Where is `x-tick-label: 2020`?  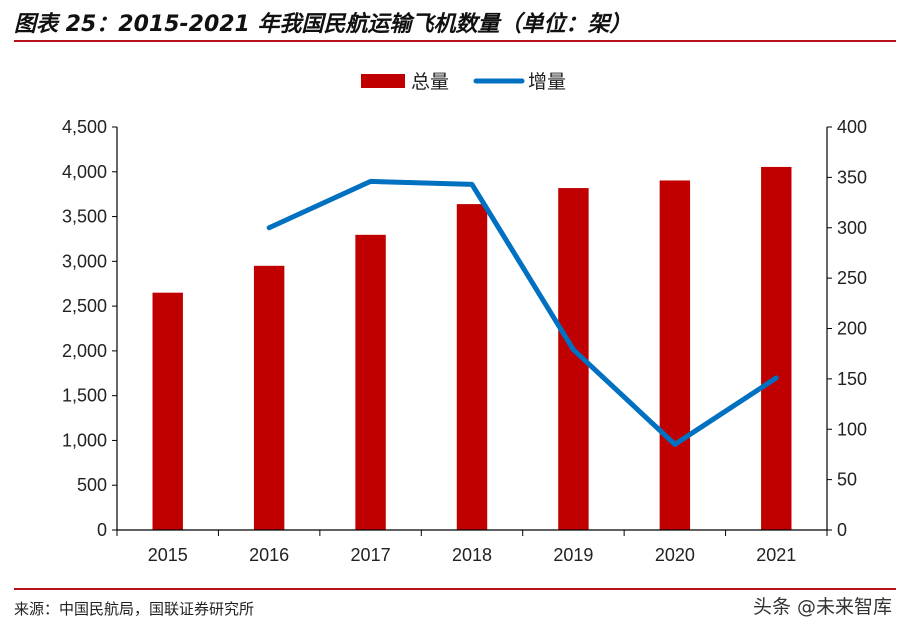 x-tick-label: 2020 is located at coordinates (675, 555).